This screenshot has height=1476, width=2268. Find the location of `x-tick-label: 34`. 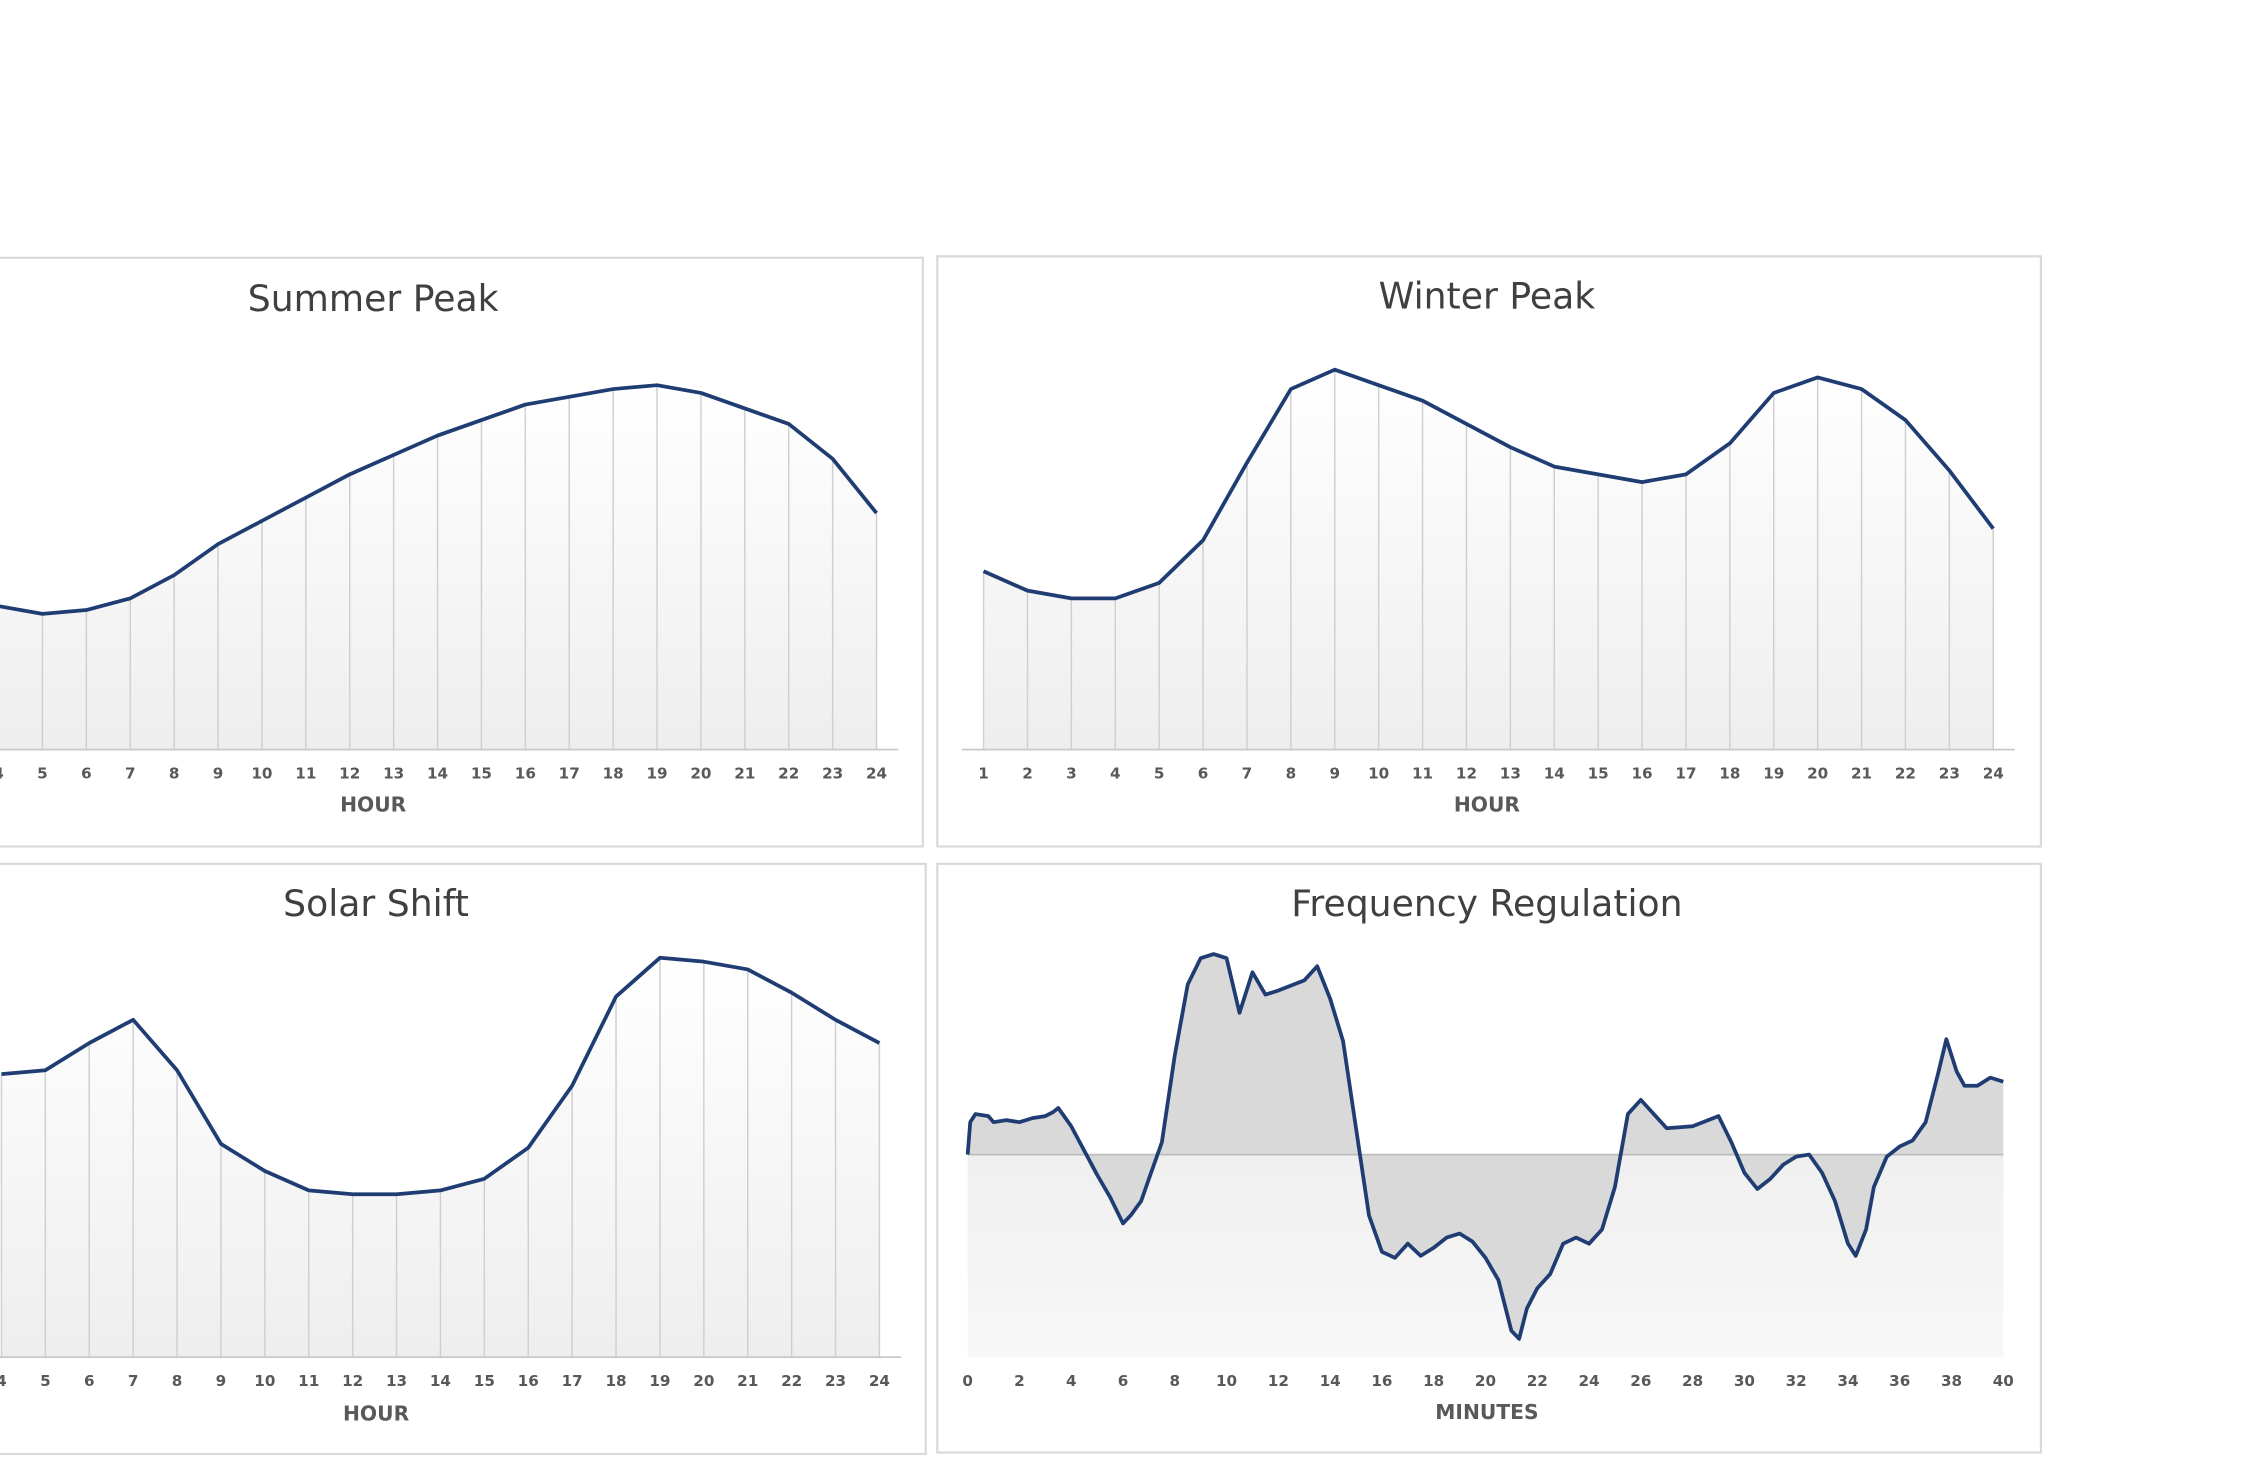

x-tick-label: 34 is located at coordinates (1847, 1381).